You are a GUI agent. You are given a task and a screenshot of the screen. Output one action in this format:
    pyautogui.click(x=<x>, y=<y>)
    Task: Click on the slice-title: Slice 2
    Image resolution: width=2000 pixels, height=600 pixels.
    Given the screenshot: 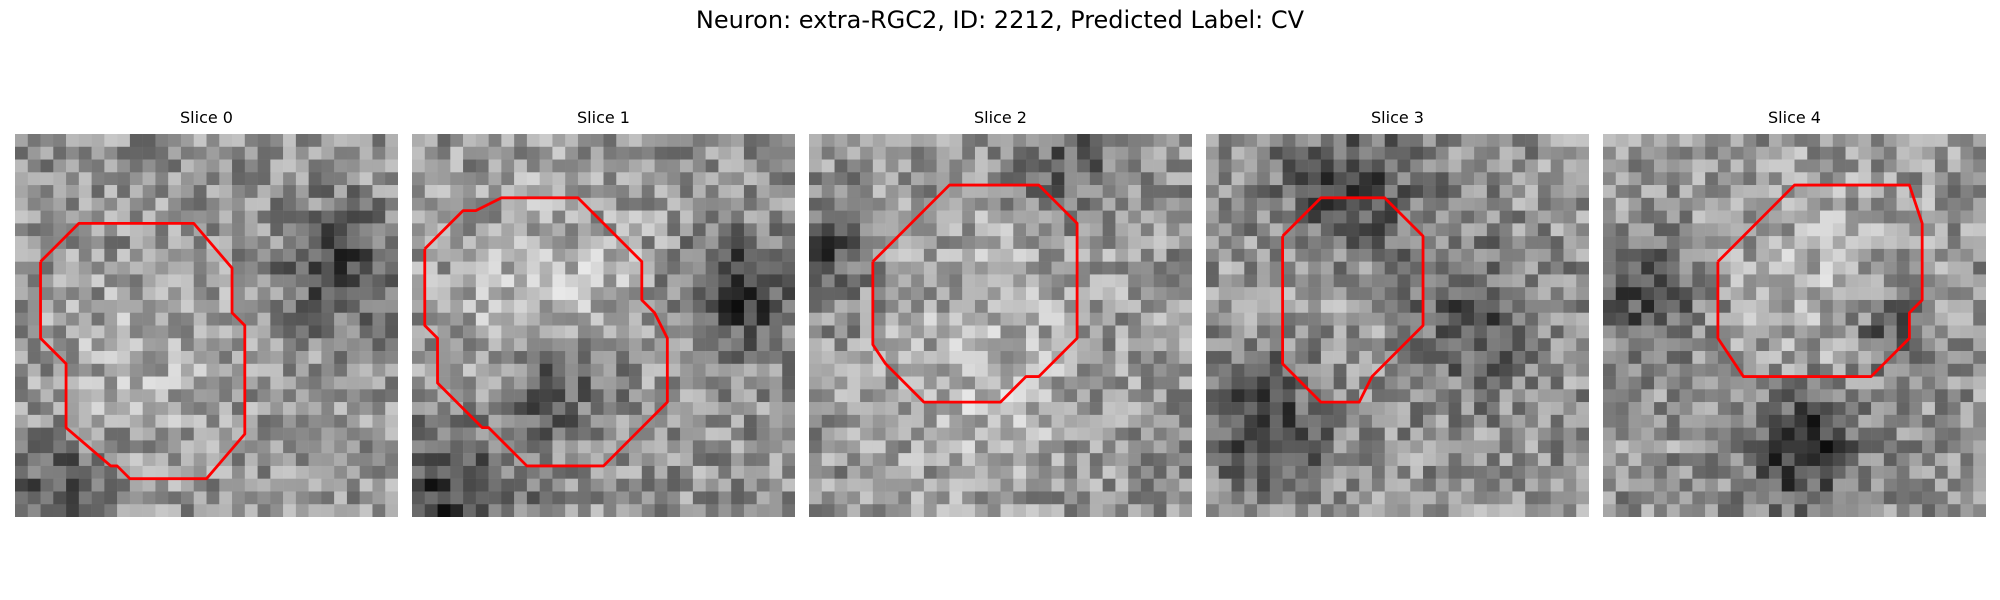 What is the action you would take?
    pyautogui.click(x=1000, y=117)
    